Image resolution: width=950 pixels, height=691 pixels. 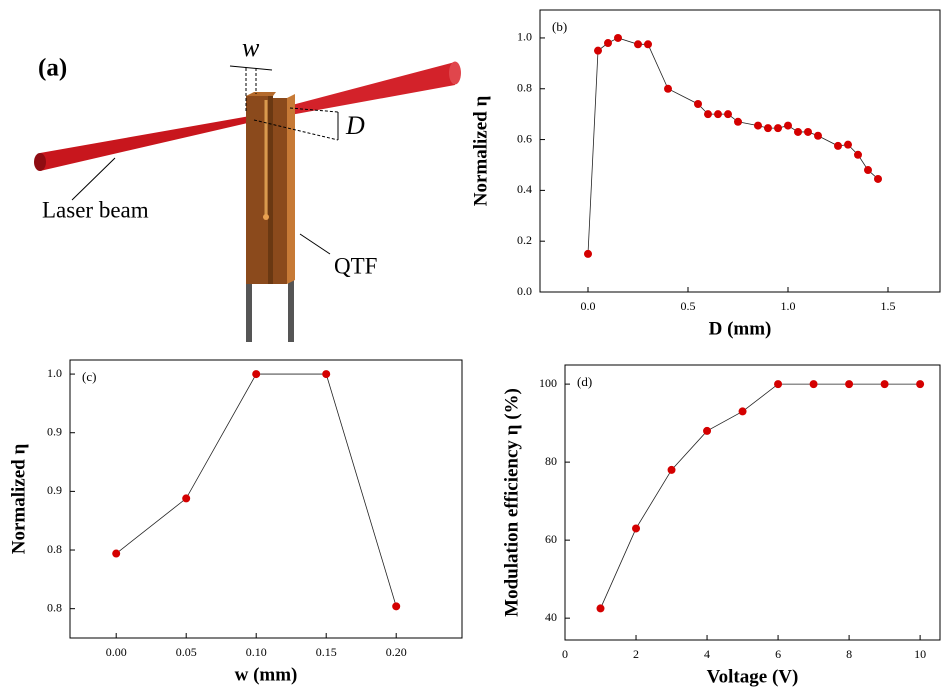 What do you see at coordinates (565, 654) in the screenshot?
I see `x-tick-label: 0` at bounding box center [565, 654].